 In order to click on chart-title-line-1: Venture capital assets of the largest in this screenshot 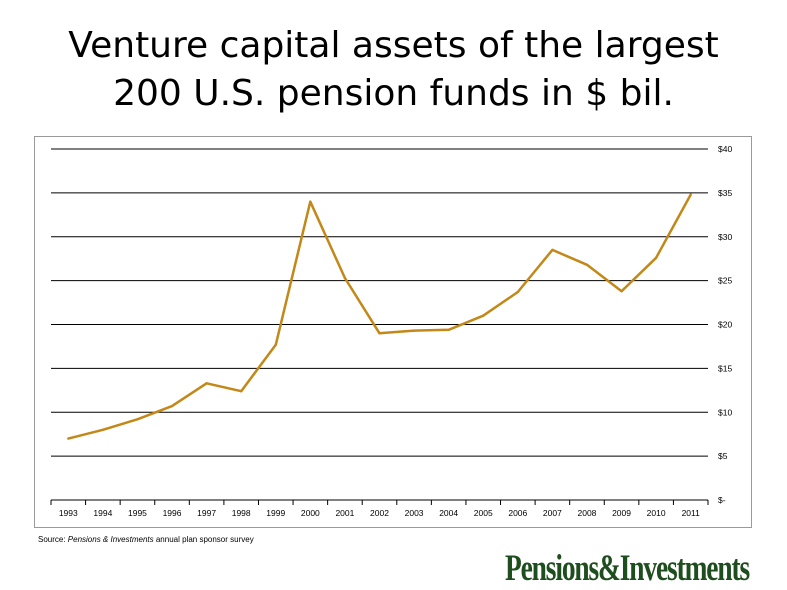, I will do `click(393, 45)`.